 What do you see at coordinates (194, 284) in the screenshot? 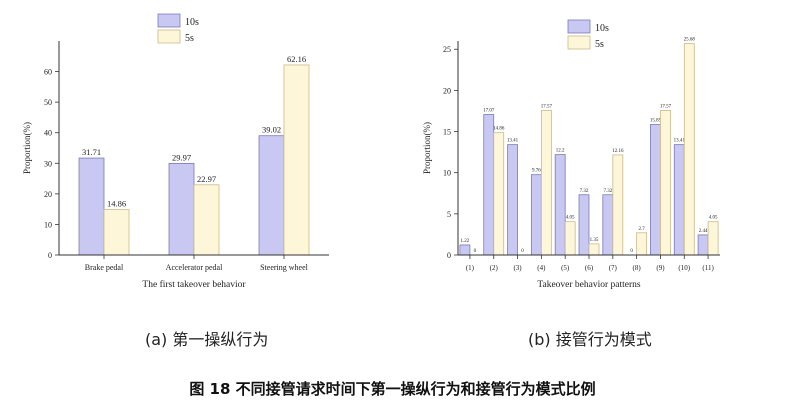
I see `x-axis-label: The first takeover behavior` at bounding box center [194, 284].